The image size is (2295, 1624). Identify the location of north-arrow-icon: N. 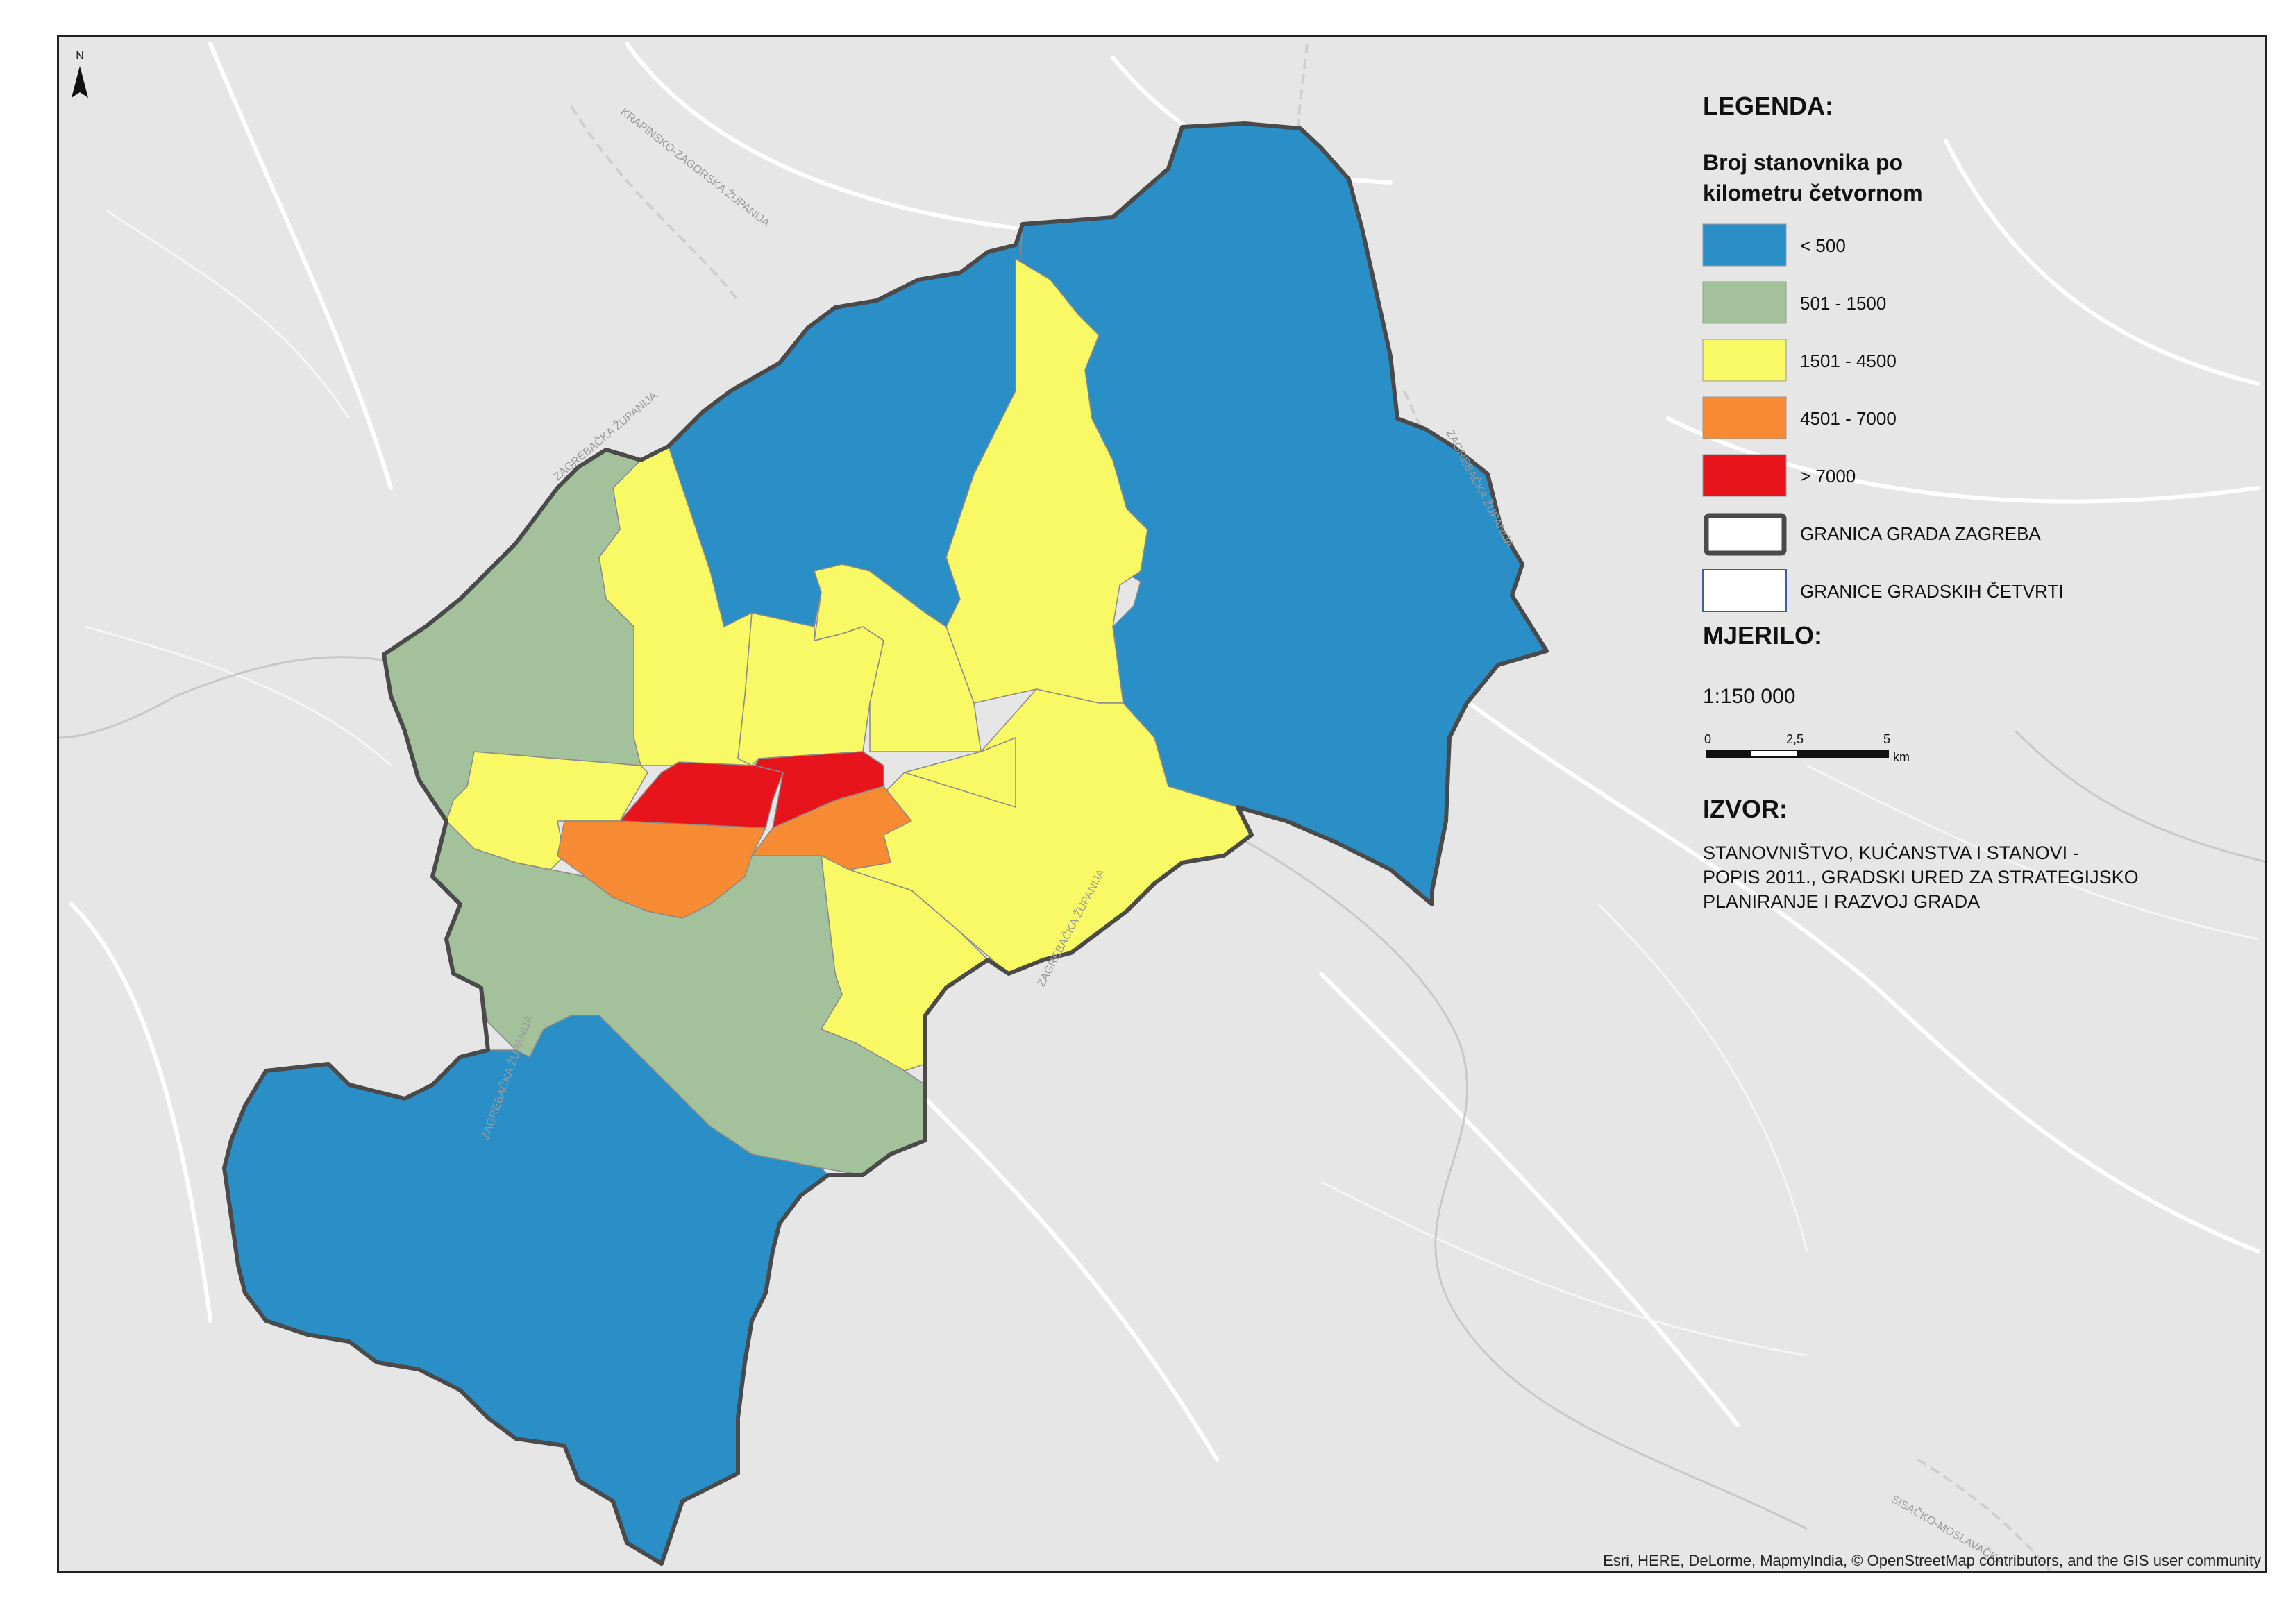
(80, 74).